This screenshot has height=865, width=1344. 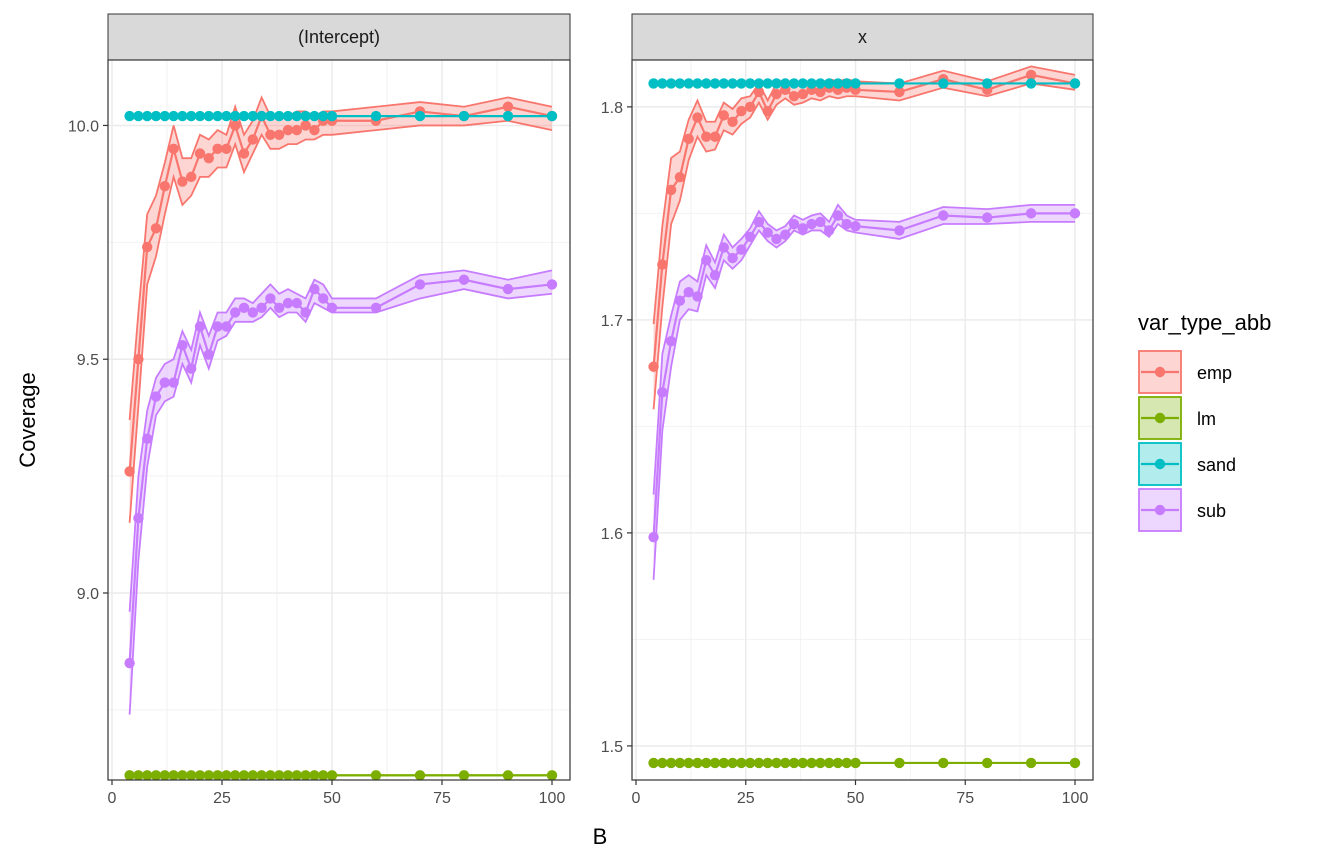 What do you see at coordinates (612, 321) in the screenshot?
I see `y-tick-label: 1.7` at bounding box center [612, 321].